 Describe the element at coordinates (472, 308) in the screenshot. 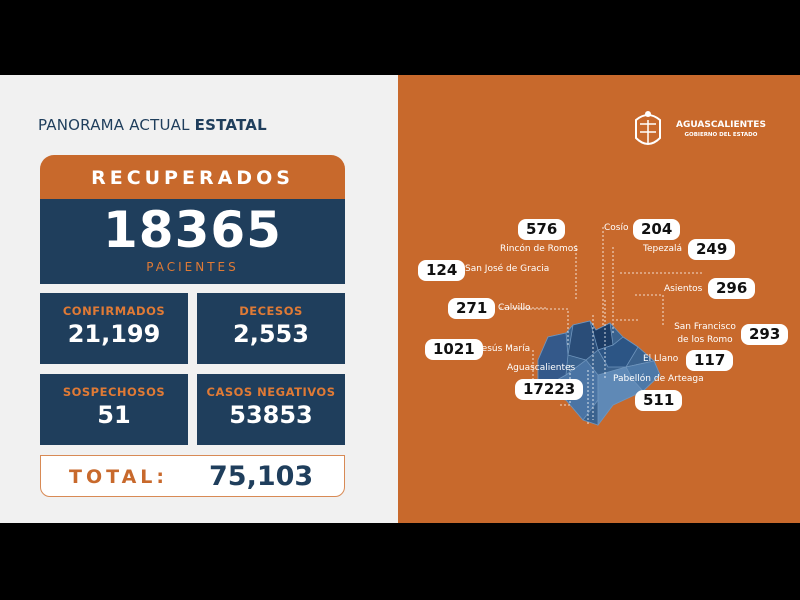

I see `value-calvillo: 271` at that location.